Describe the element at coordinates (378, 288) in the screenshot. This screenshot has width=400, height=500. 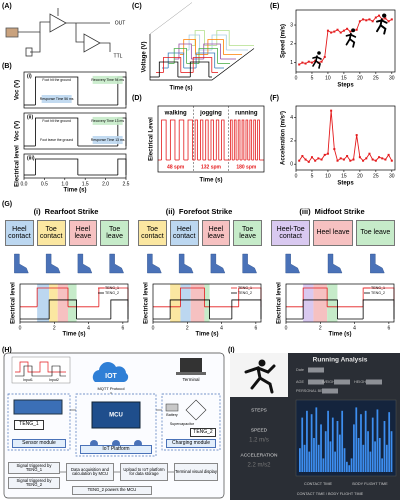
I see `legend-label: TENG_1` at that location.